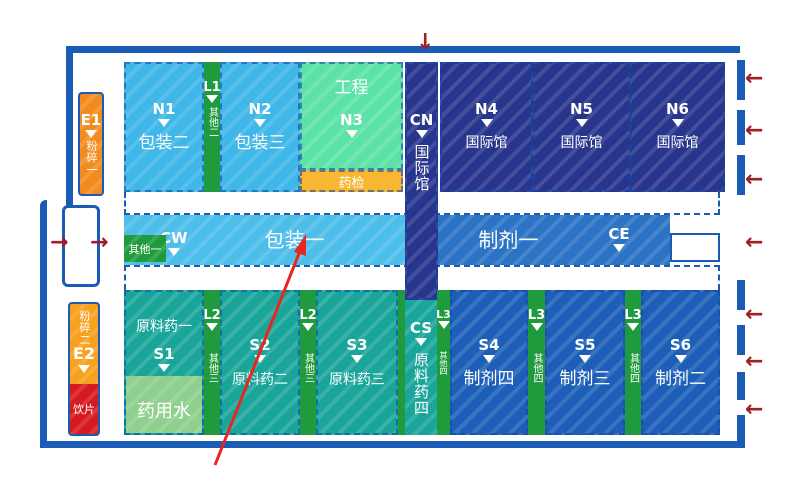 The width and height of the screenshot is (800, 481). I want to click on hall-name: 粉碎一, so click(91, 158).